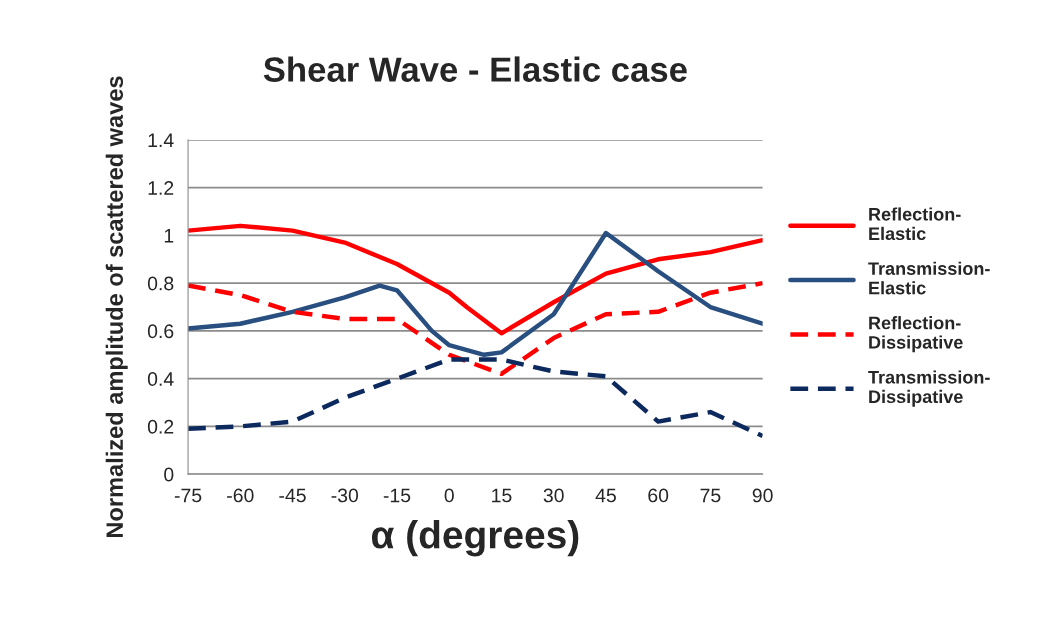 The image size is (1039, 619). Describe the element at coordinates (160, 426) in the screenshot. I see `y-tick-label: 0.2` at that location.